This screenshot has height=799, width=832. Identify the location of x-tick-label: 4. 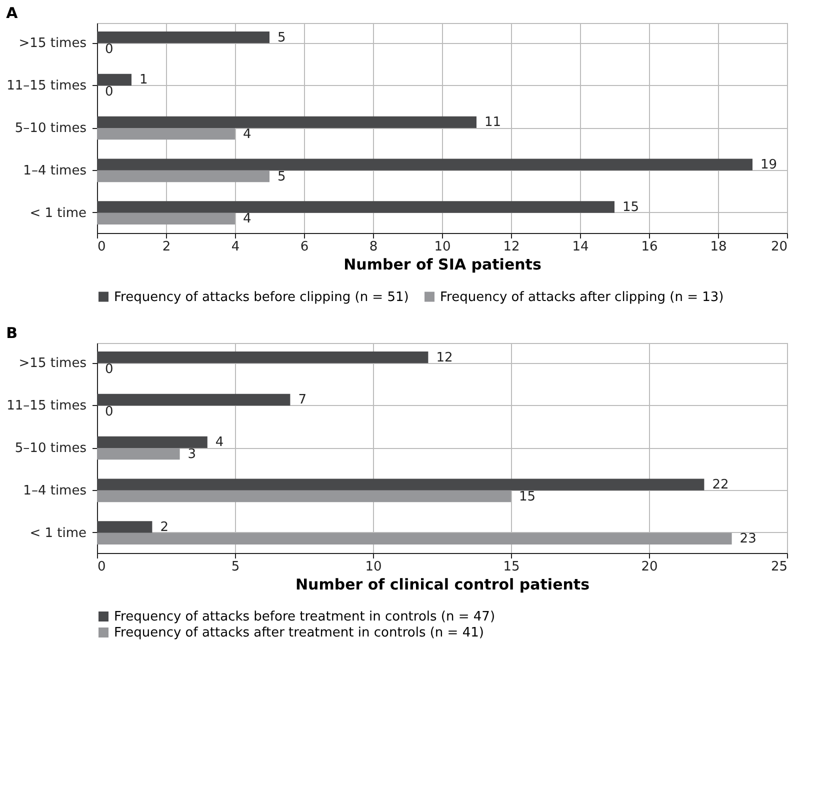
(235, 247).